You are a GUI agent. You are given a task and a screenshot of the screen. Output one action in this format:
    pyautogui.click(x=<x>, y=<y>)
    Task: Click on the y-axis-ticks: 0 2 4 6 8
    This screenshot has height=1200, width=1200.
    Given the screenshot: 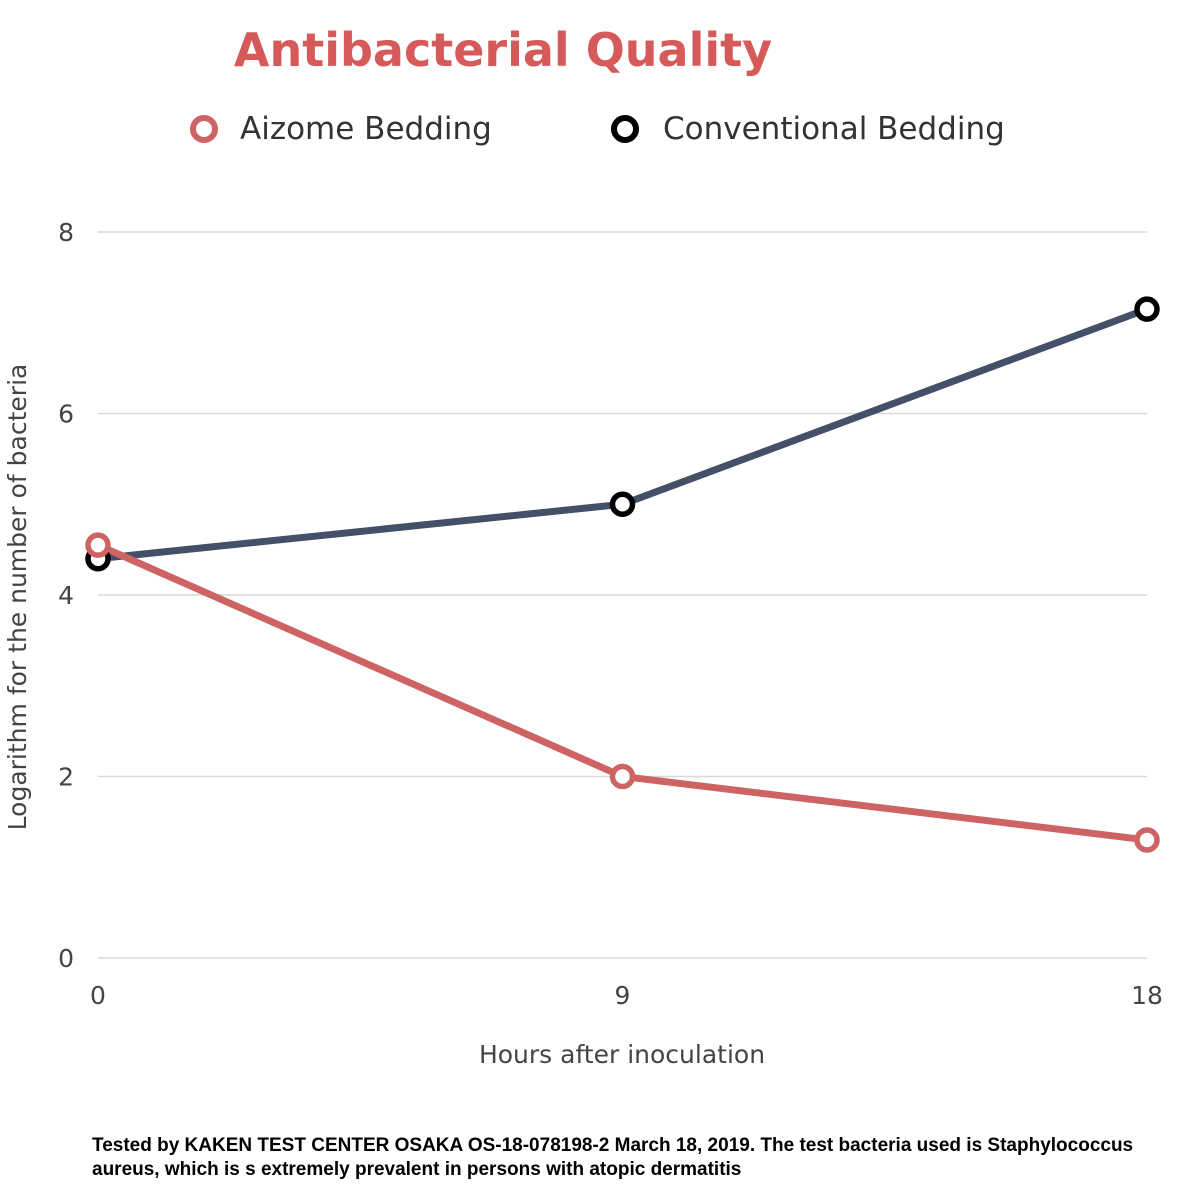 What is the action you would take?
    pyautogui.click(x=66, y=595)
    